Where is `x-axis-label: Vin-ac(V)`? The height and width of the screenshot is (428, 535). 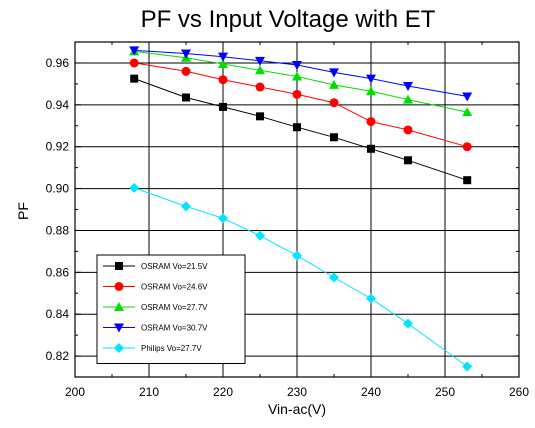
x-axis-label: Vin-ac(V) is located at coordinates (297, 409).